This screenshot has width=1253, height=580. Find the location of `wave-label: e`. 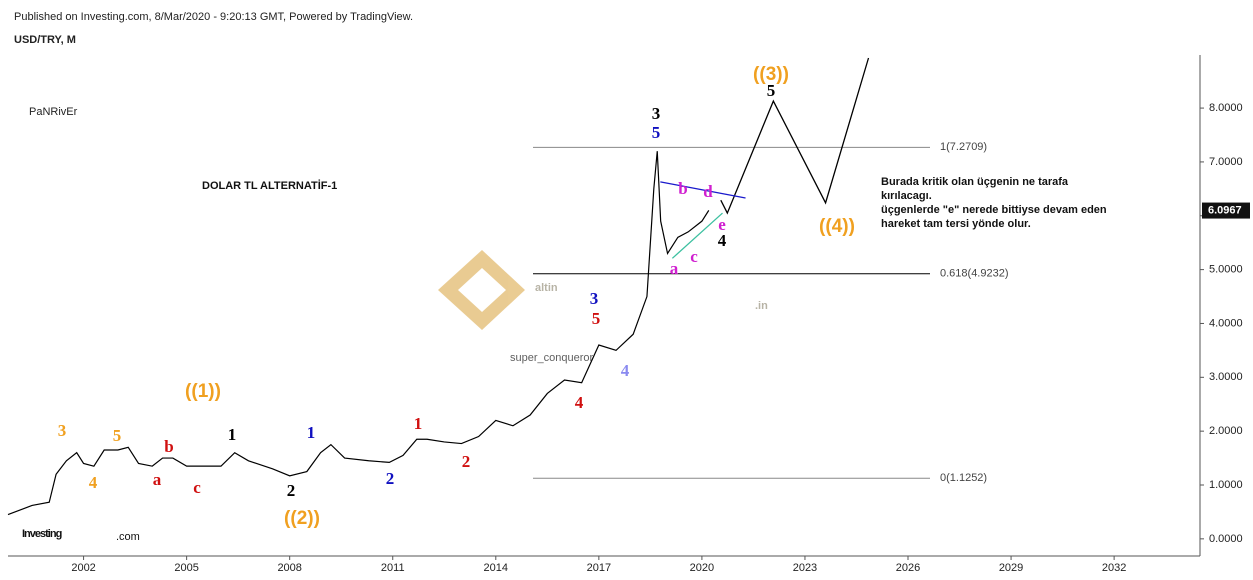

wave-label: e is located at coordinates (722, 224).